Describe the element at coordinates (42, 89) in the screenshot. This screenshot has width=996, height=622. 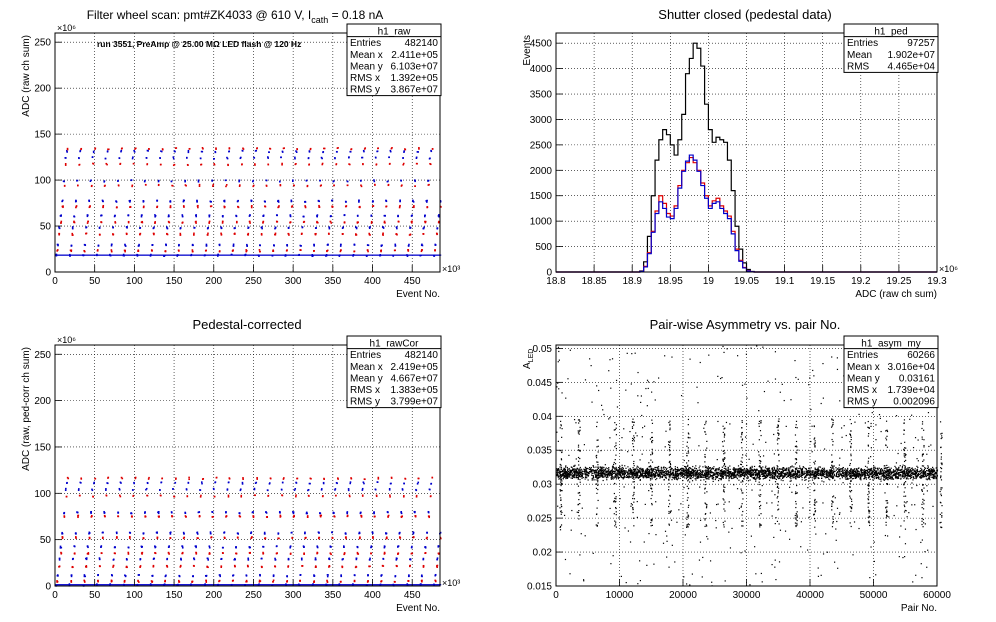
I see `y-tick-label: 200` at that location.